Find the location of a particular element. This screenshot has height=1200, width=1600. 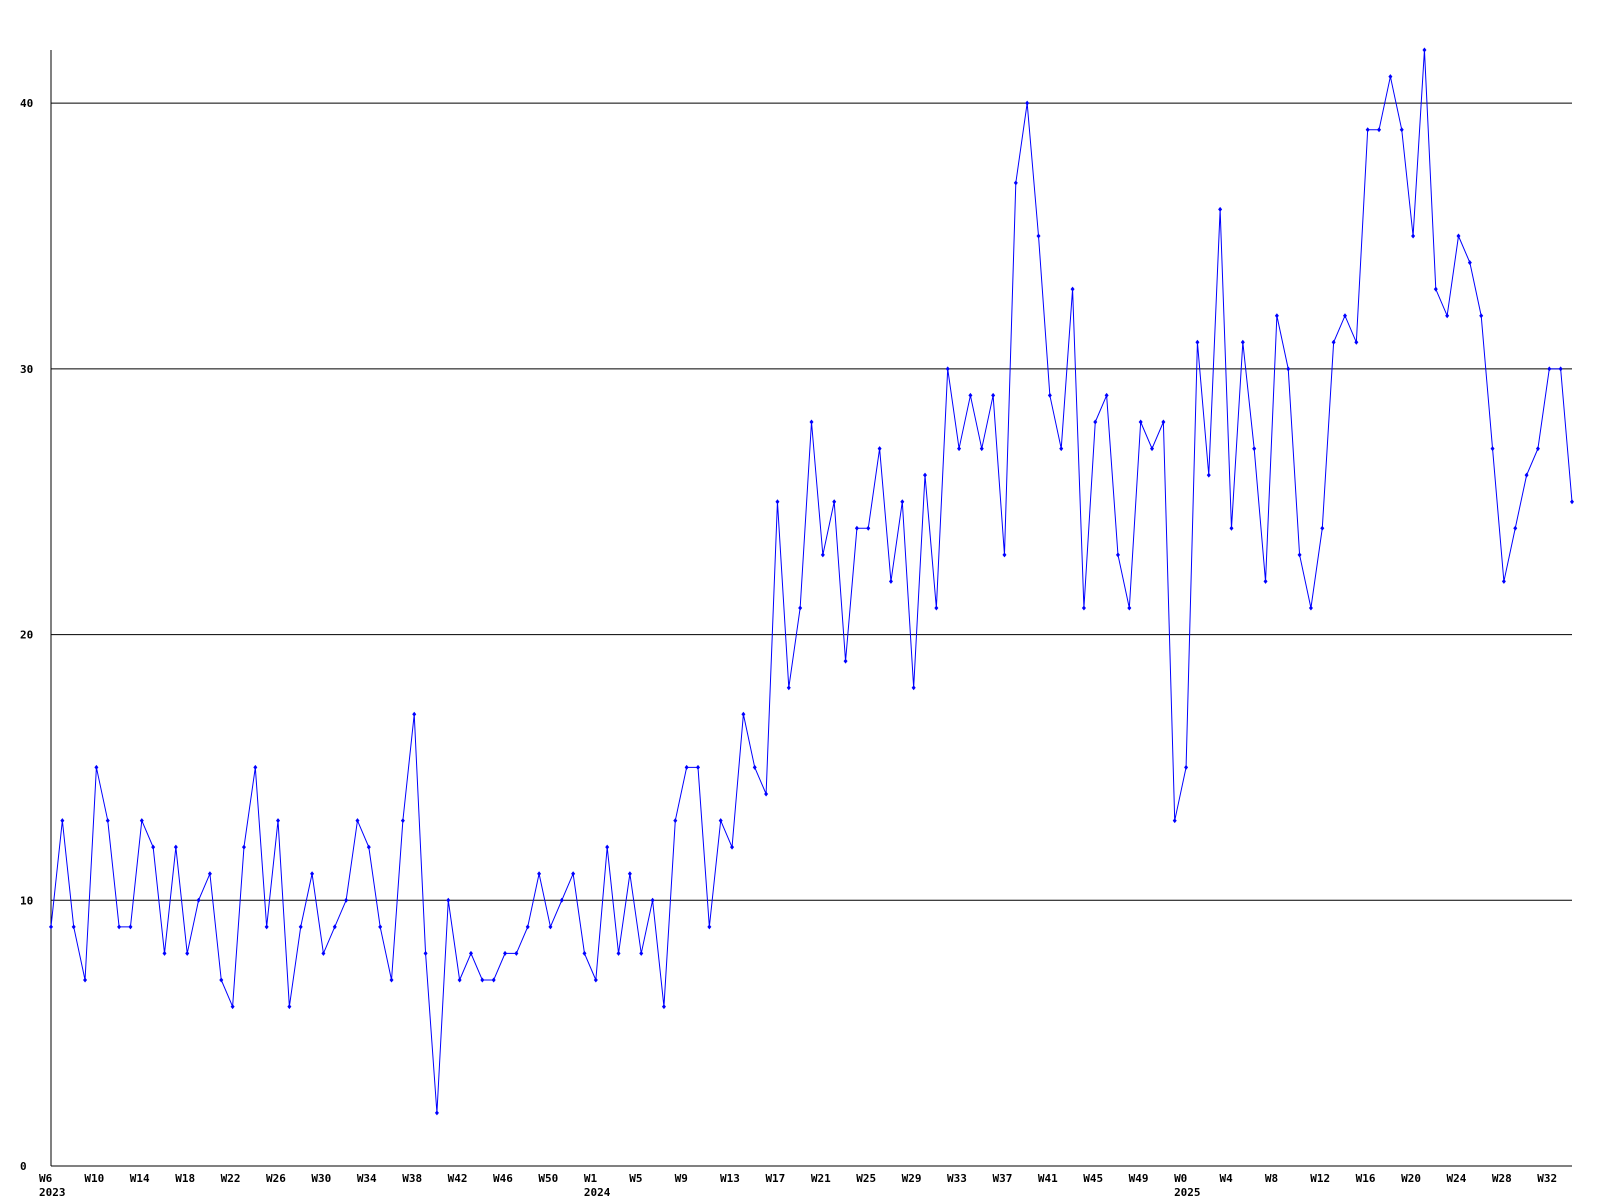

x-tick-label: W13 is located at coordinates (730, 1178).